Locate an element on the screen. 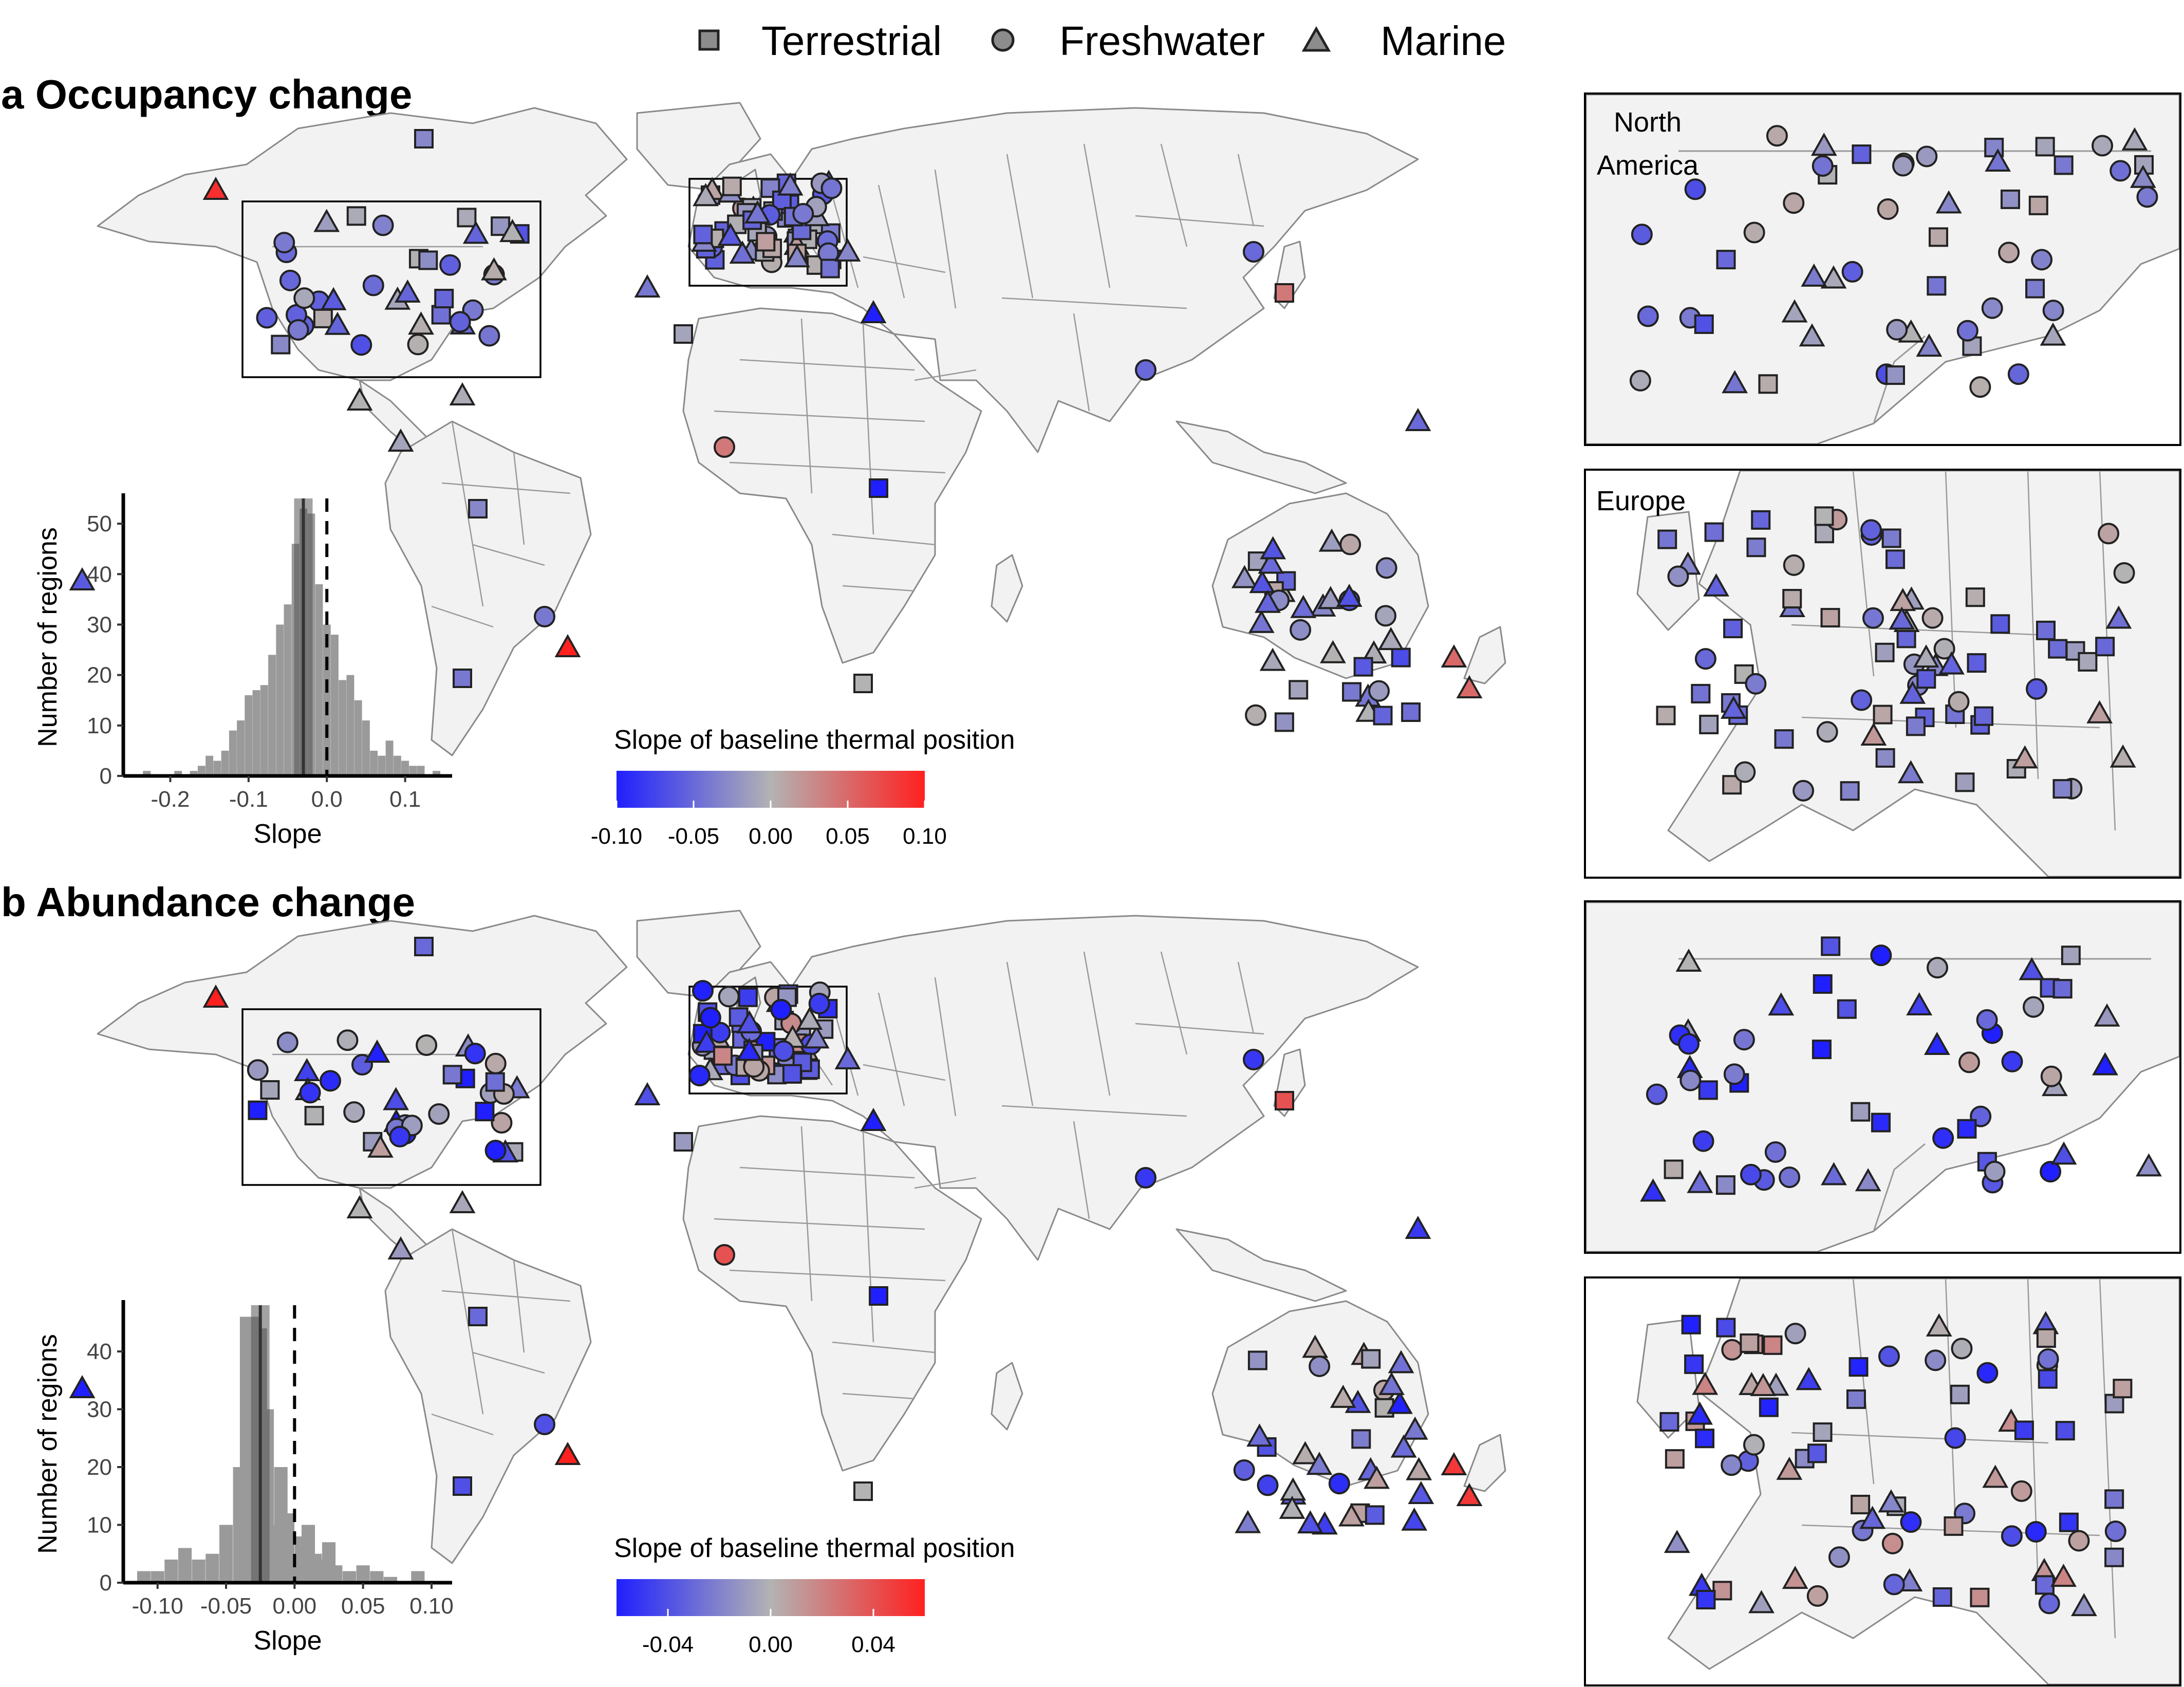  x-tick-label: 0.00 is located at coordinates (295, 1606).